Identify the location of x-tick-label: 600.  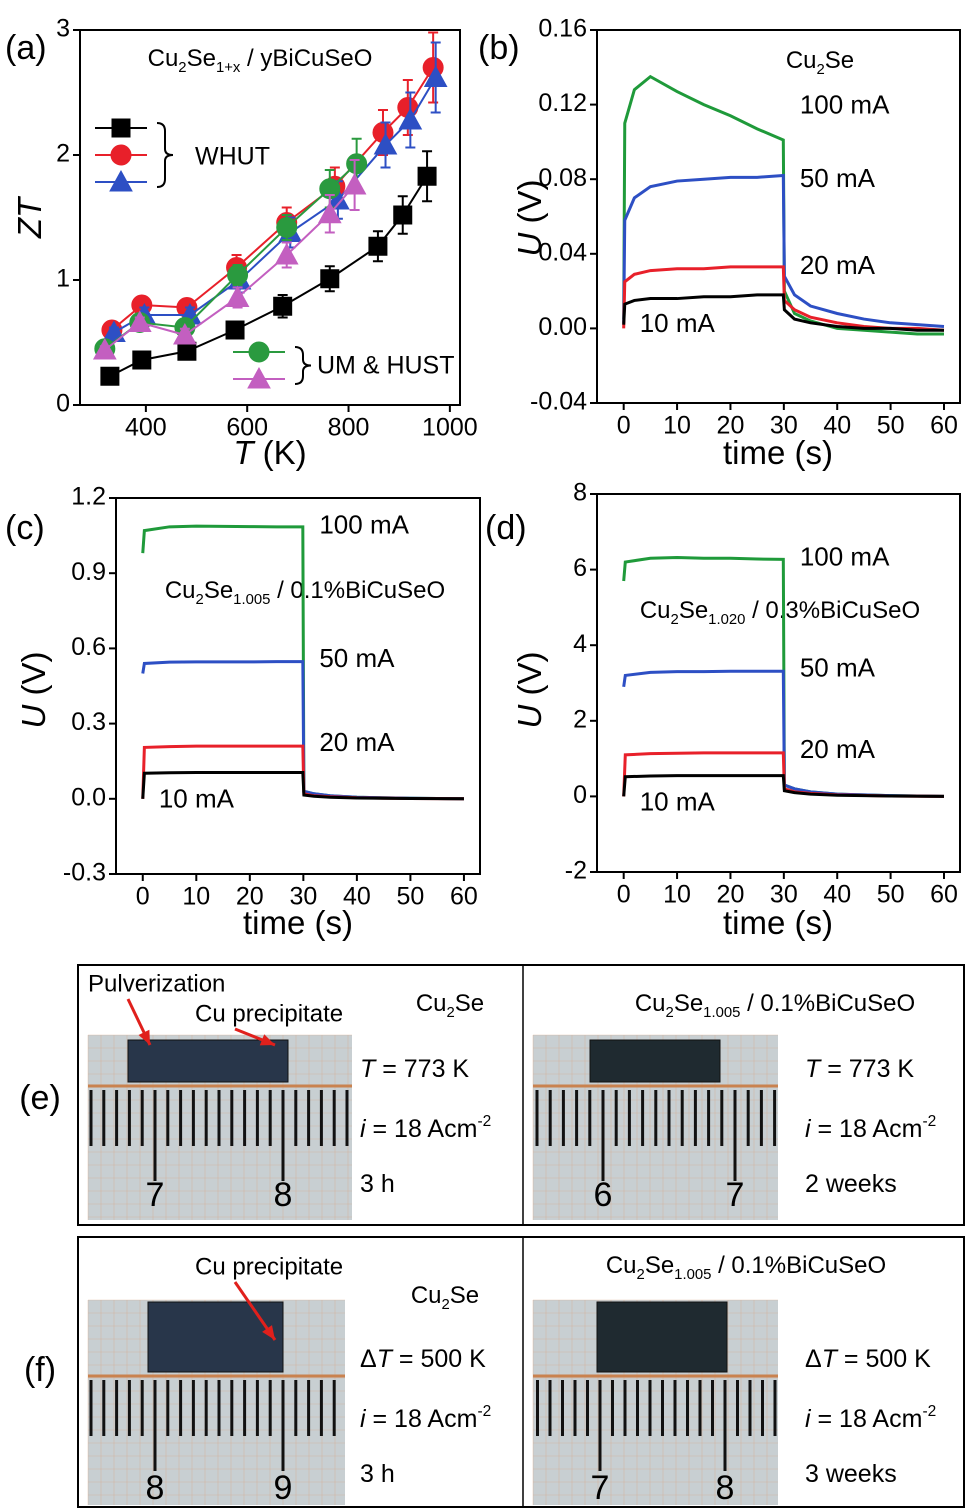
(247, 428).